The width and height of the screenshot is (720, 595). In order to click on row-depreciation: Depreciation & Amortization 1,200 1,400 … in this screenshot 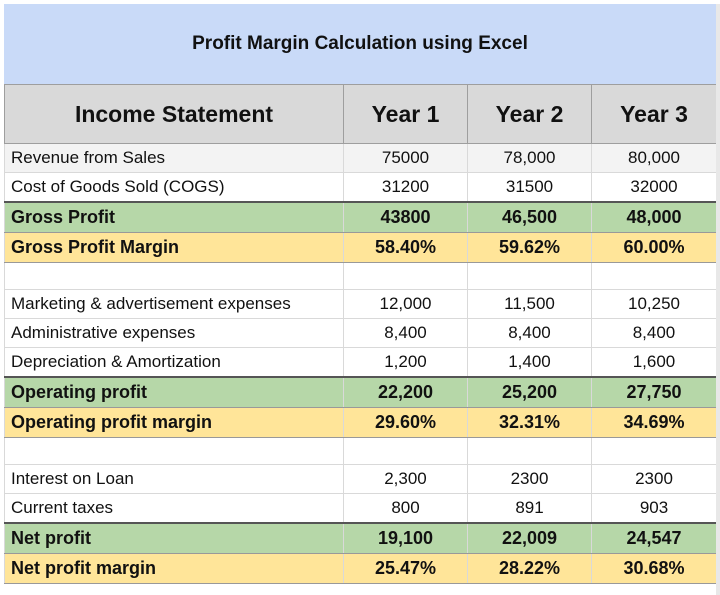, I will do `click(360, 362)`.